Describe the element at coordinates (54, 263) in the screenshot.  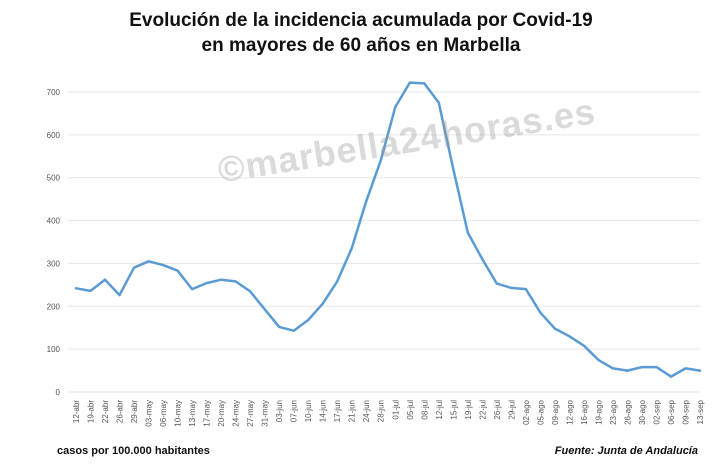
I see `y-tick-label: 300` at that location.